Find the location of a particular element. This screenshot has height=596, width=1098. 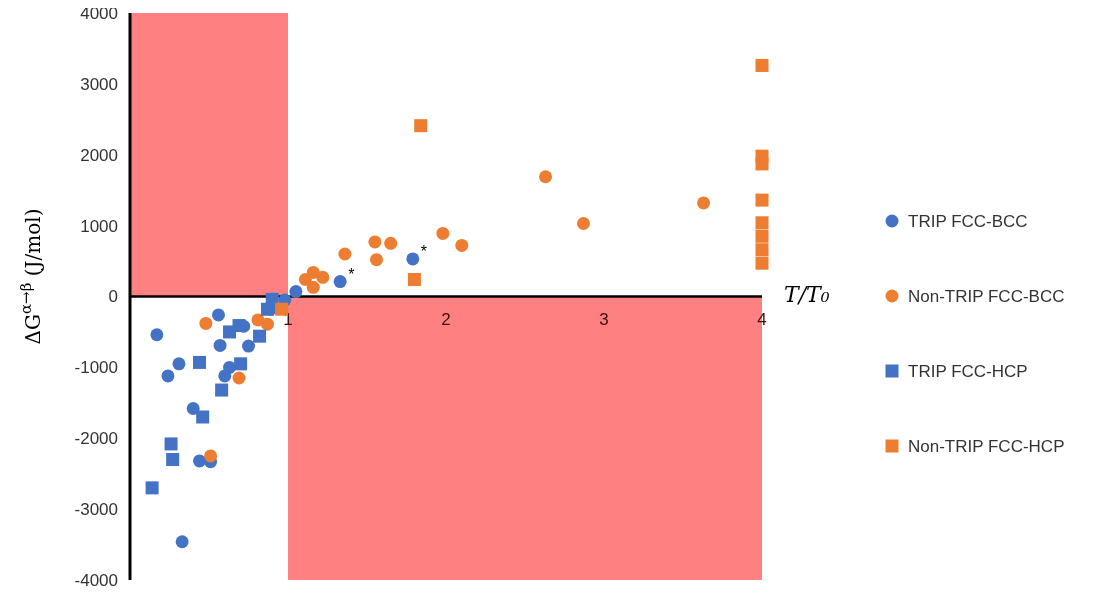

y-tick-label: 2000 is located at coordinates (99, 155).